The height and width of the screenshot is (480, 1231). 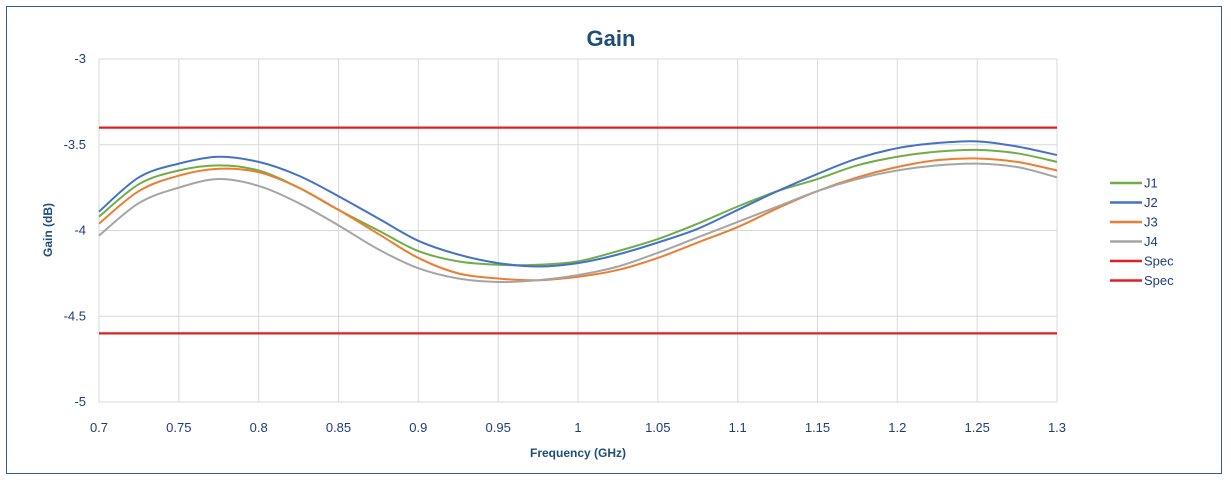 I want to click on x-axis-title: Frequency (GHz), so click(x=578, y=453).